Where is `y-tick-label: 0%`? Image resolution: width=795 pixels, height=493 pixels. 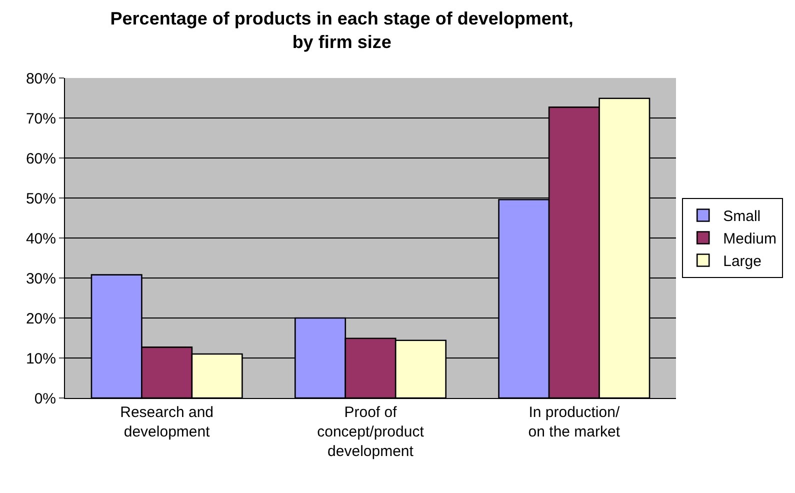
y-tick-label: 0% is located at coordinates (45, 399).